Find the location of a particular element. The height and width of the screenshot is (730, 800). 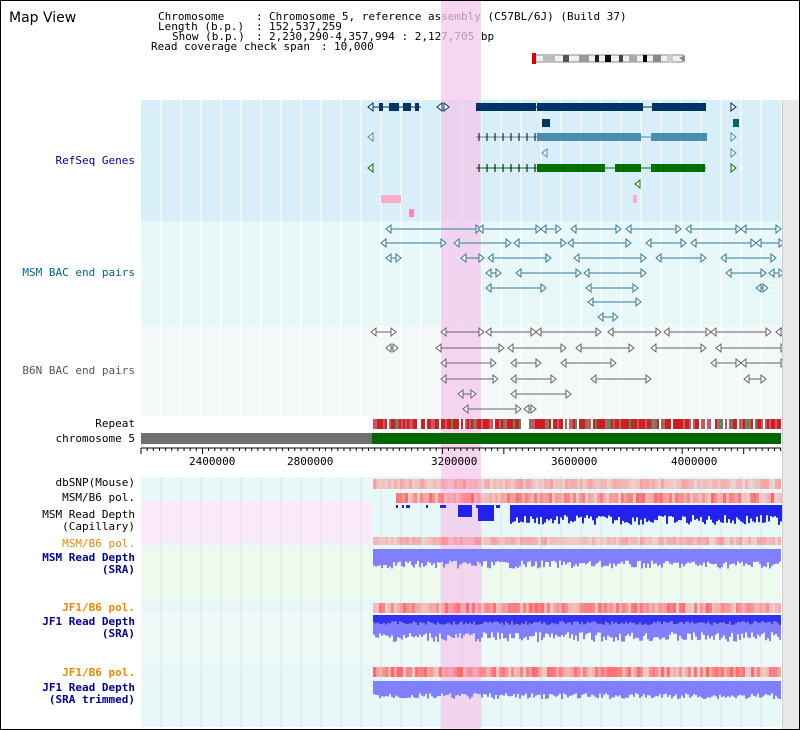

msm-b6-pol-label: MSM/B6 pol. is located at coordinates (98, 497).